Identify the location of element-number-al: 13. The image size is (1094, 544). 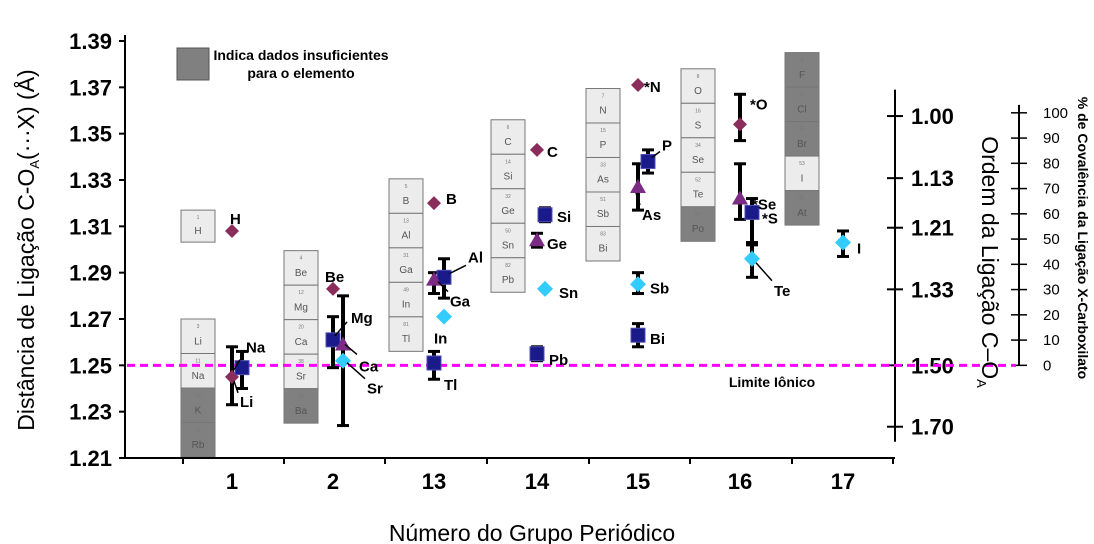
(406, 221).